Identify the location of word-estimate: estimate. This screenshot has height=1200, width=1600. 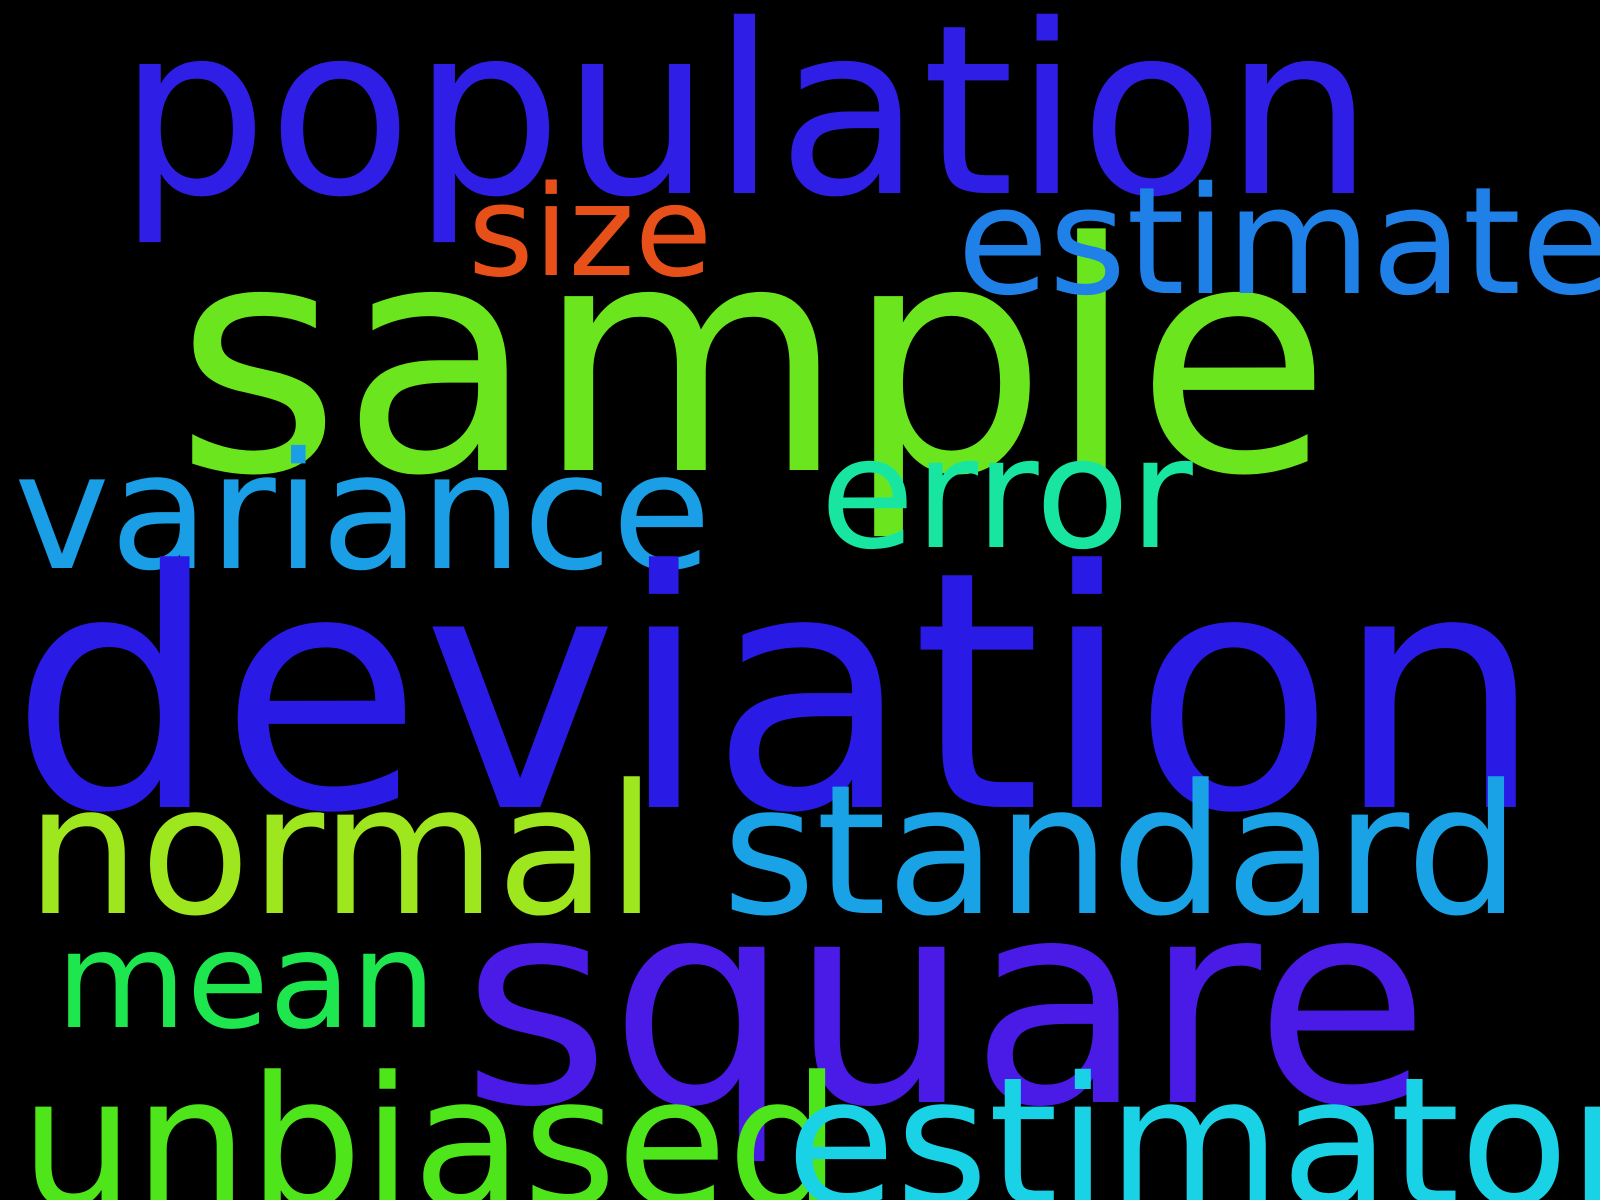
(1278, 242).